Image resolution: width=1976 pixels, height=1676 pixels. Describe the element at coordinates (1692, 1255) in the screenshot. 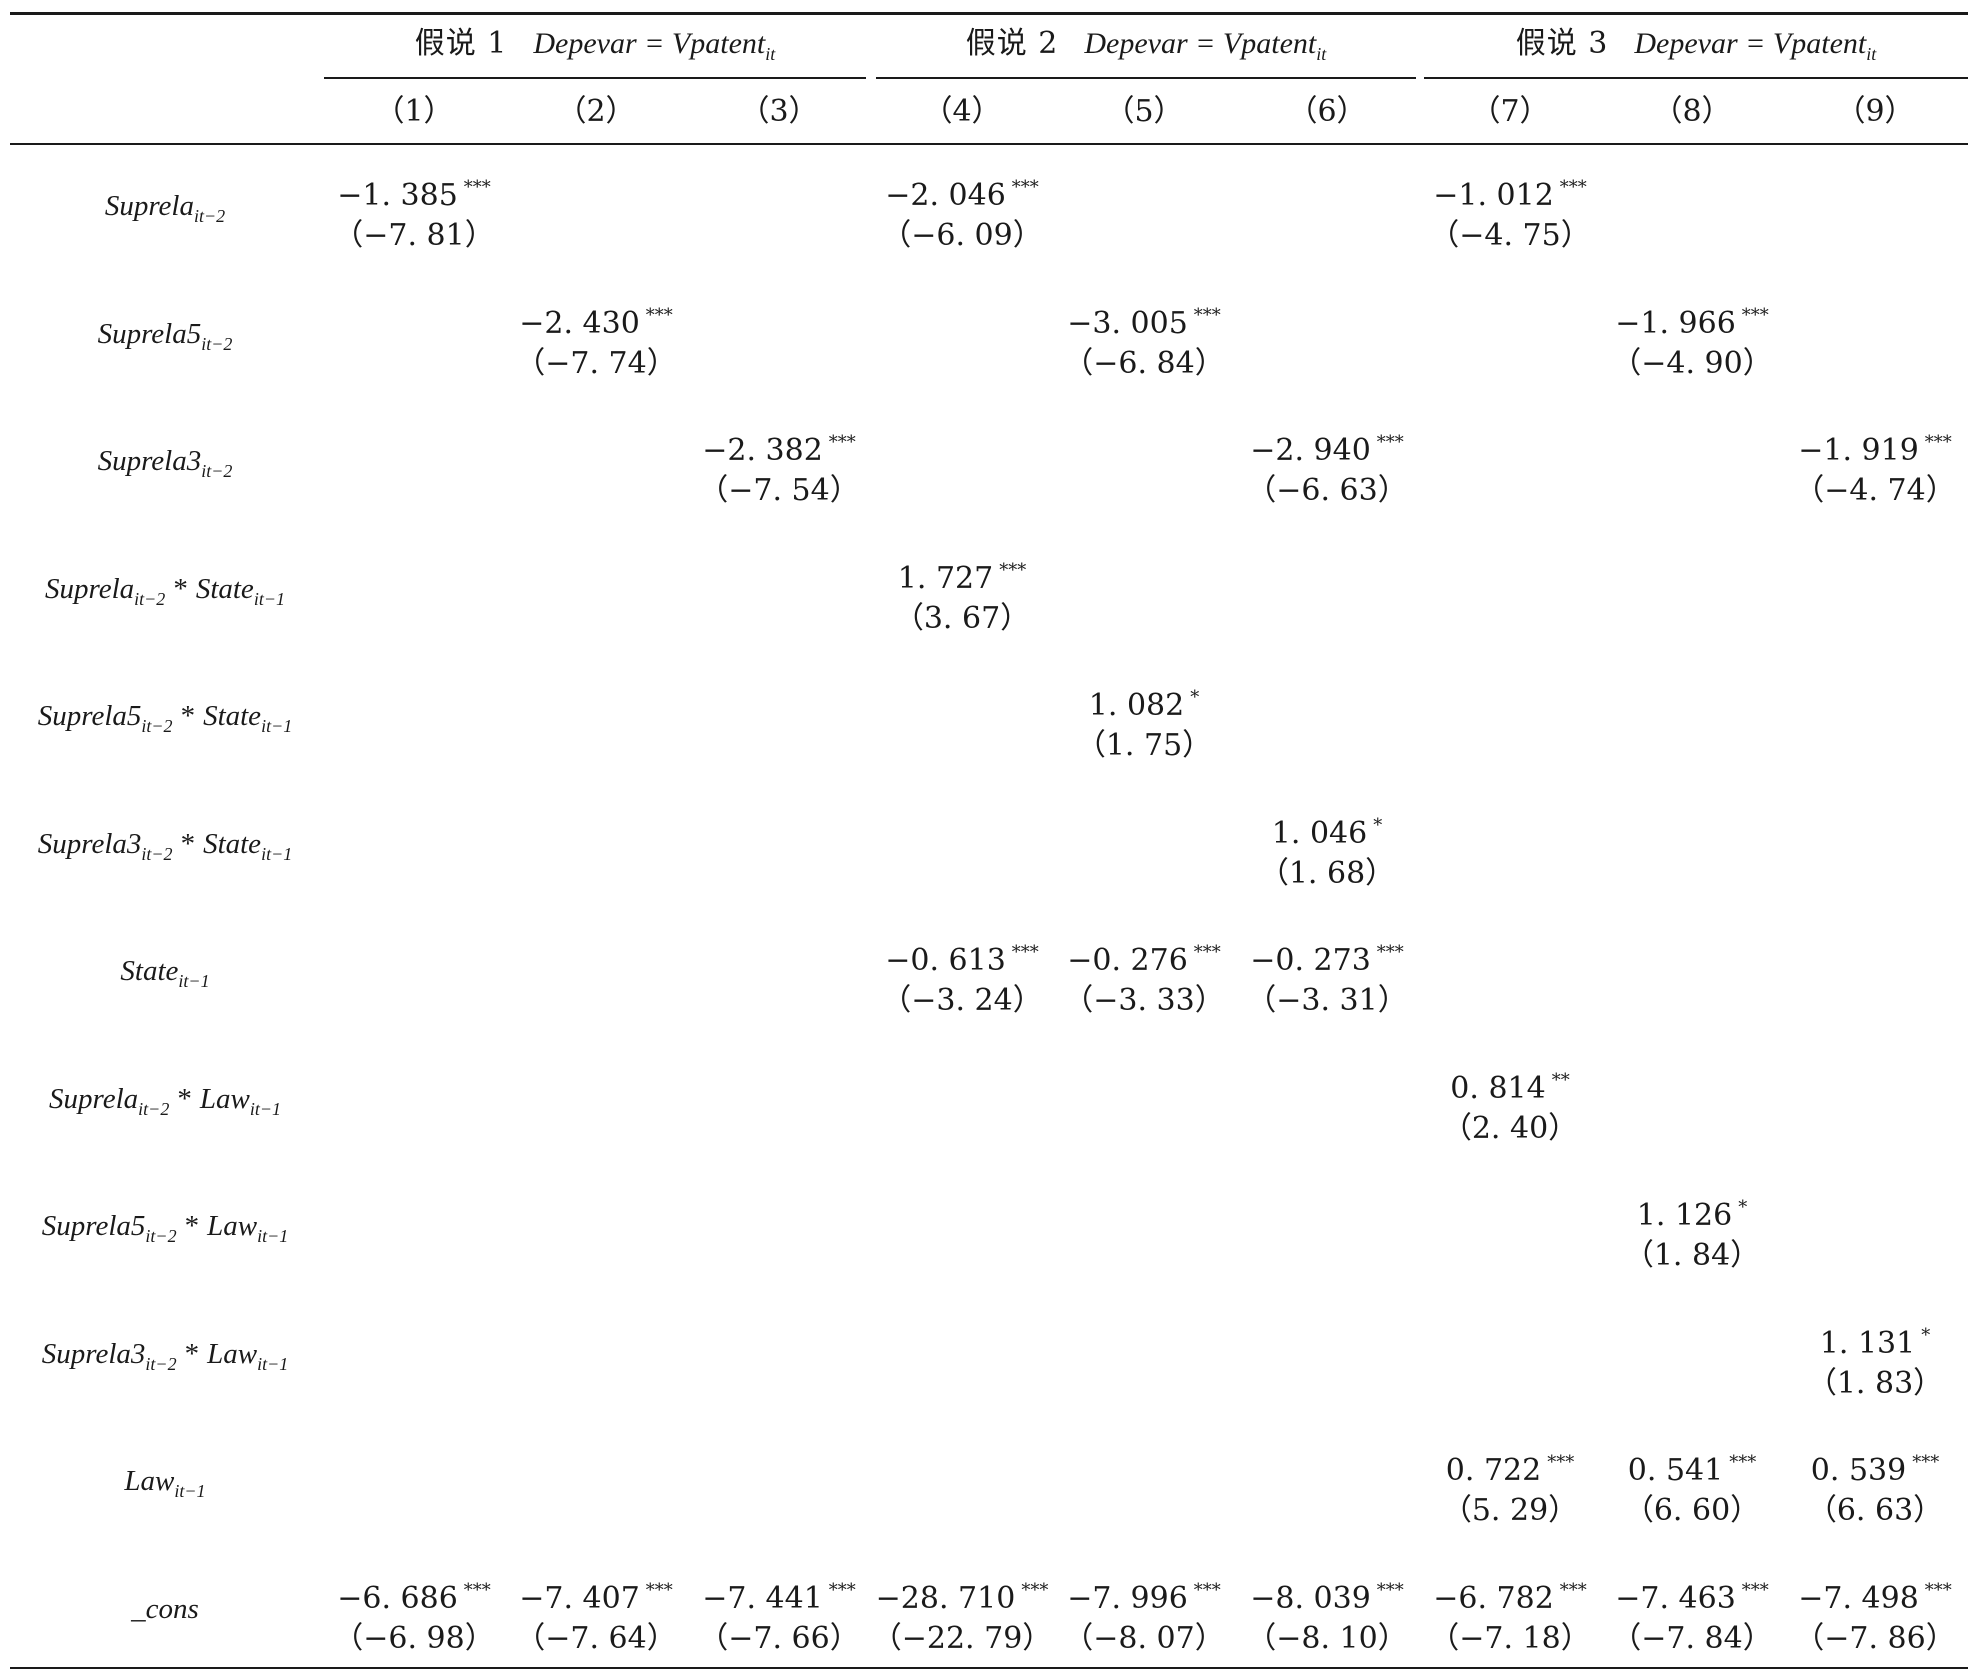

I see `t-statistic: （1. 84）` at that location.